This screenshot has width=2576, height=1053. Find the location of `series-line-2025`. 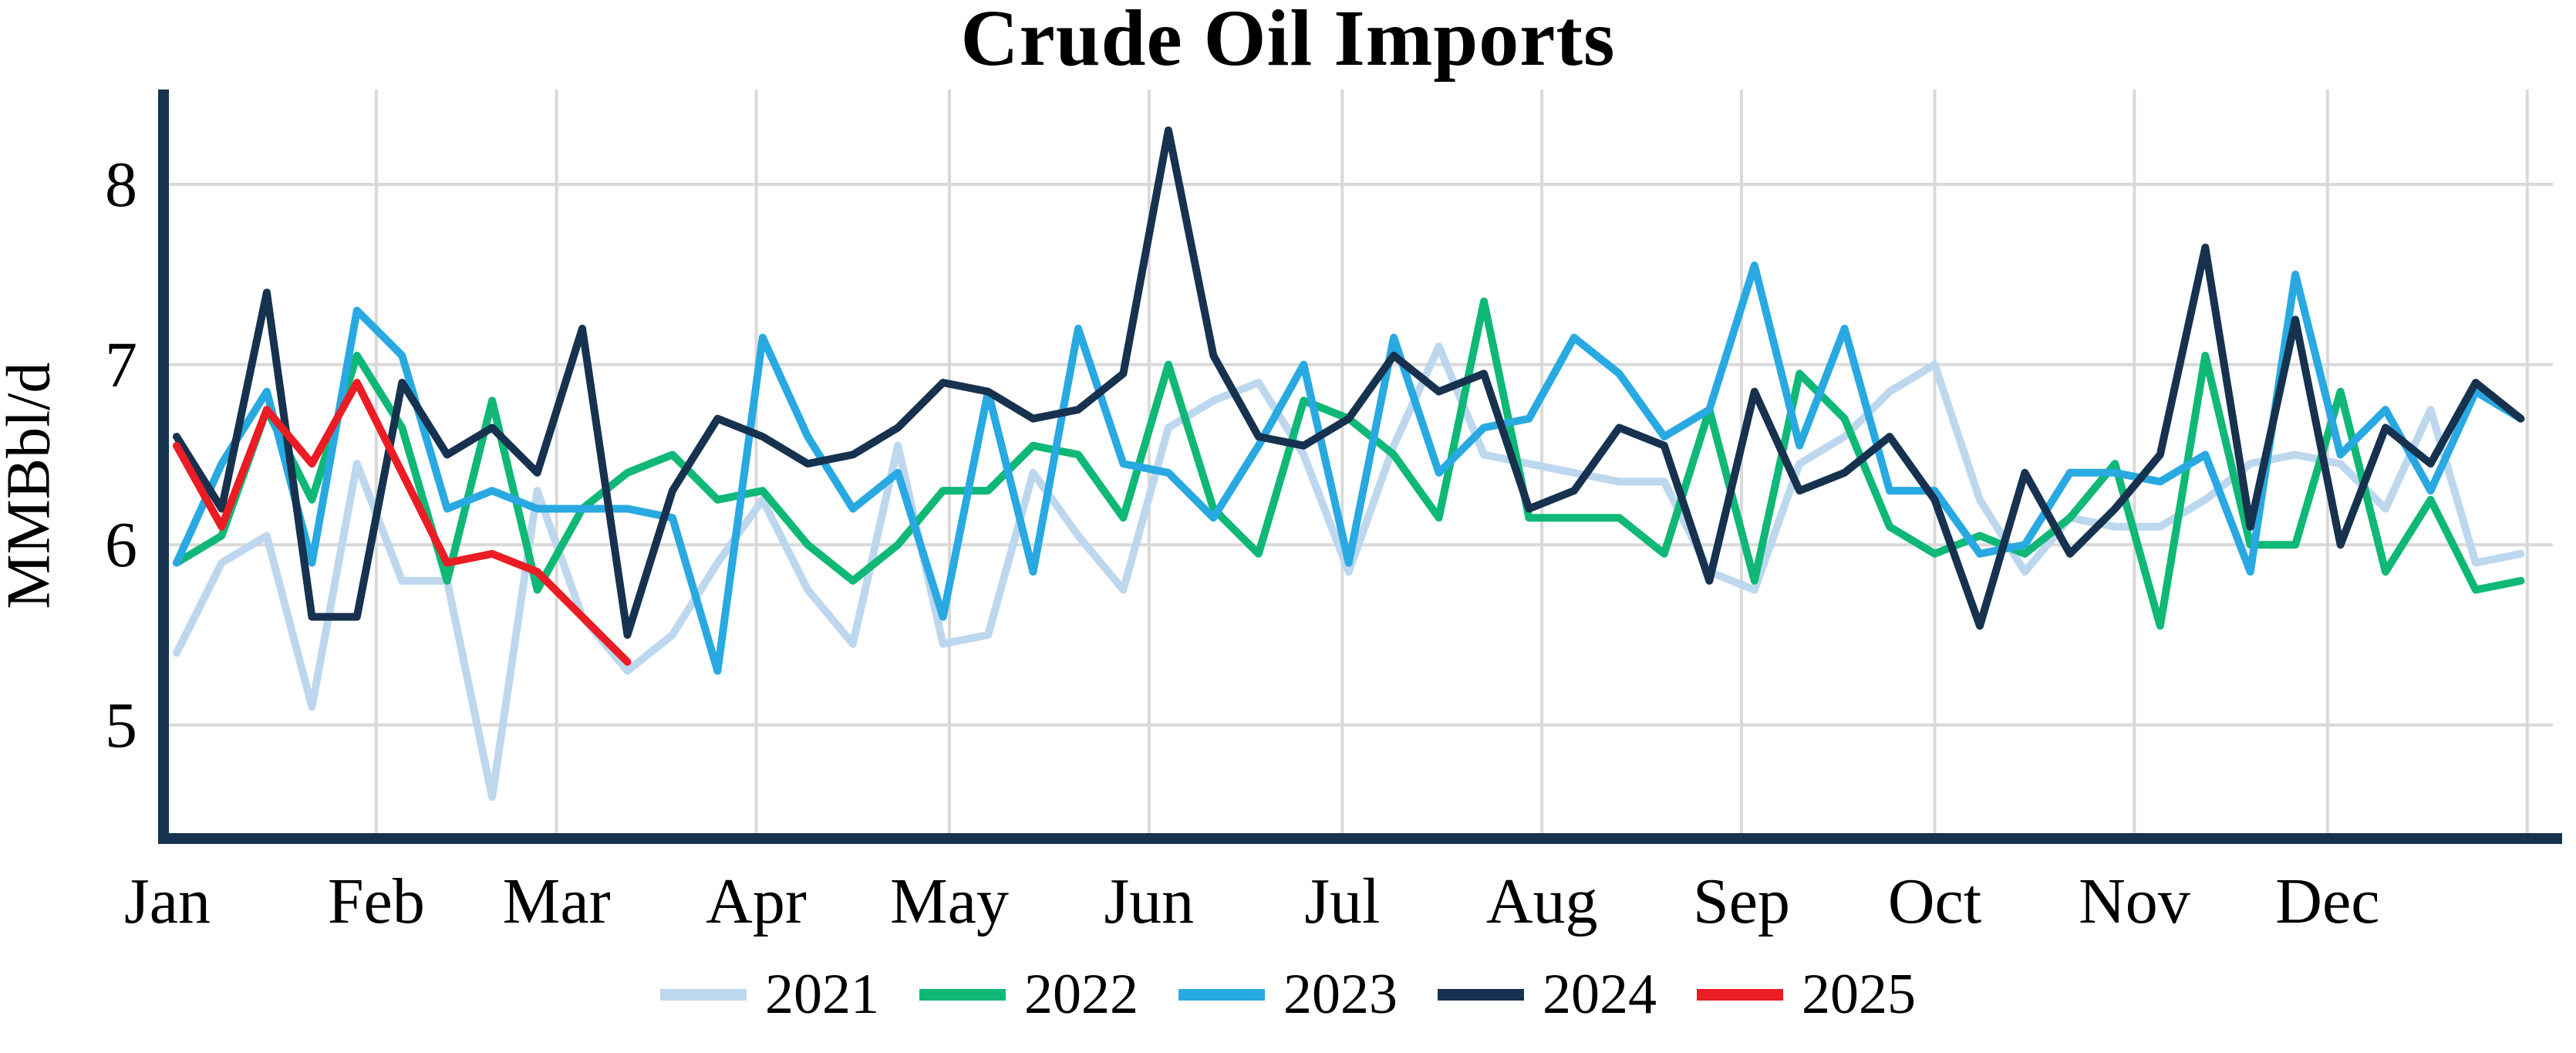

series-line-2025 is located at coordinates (402, 522).